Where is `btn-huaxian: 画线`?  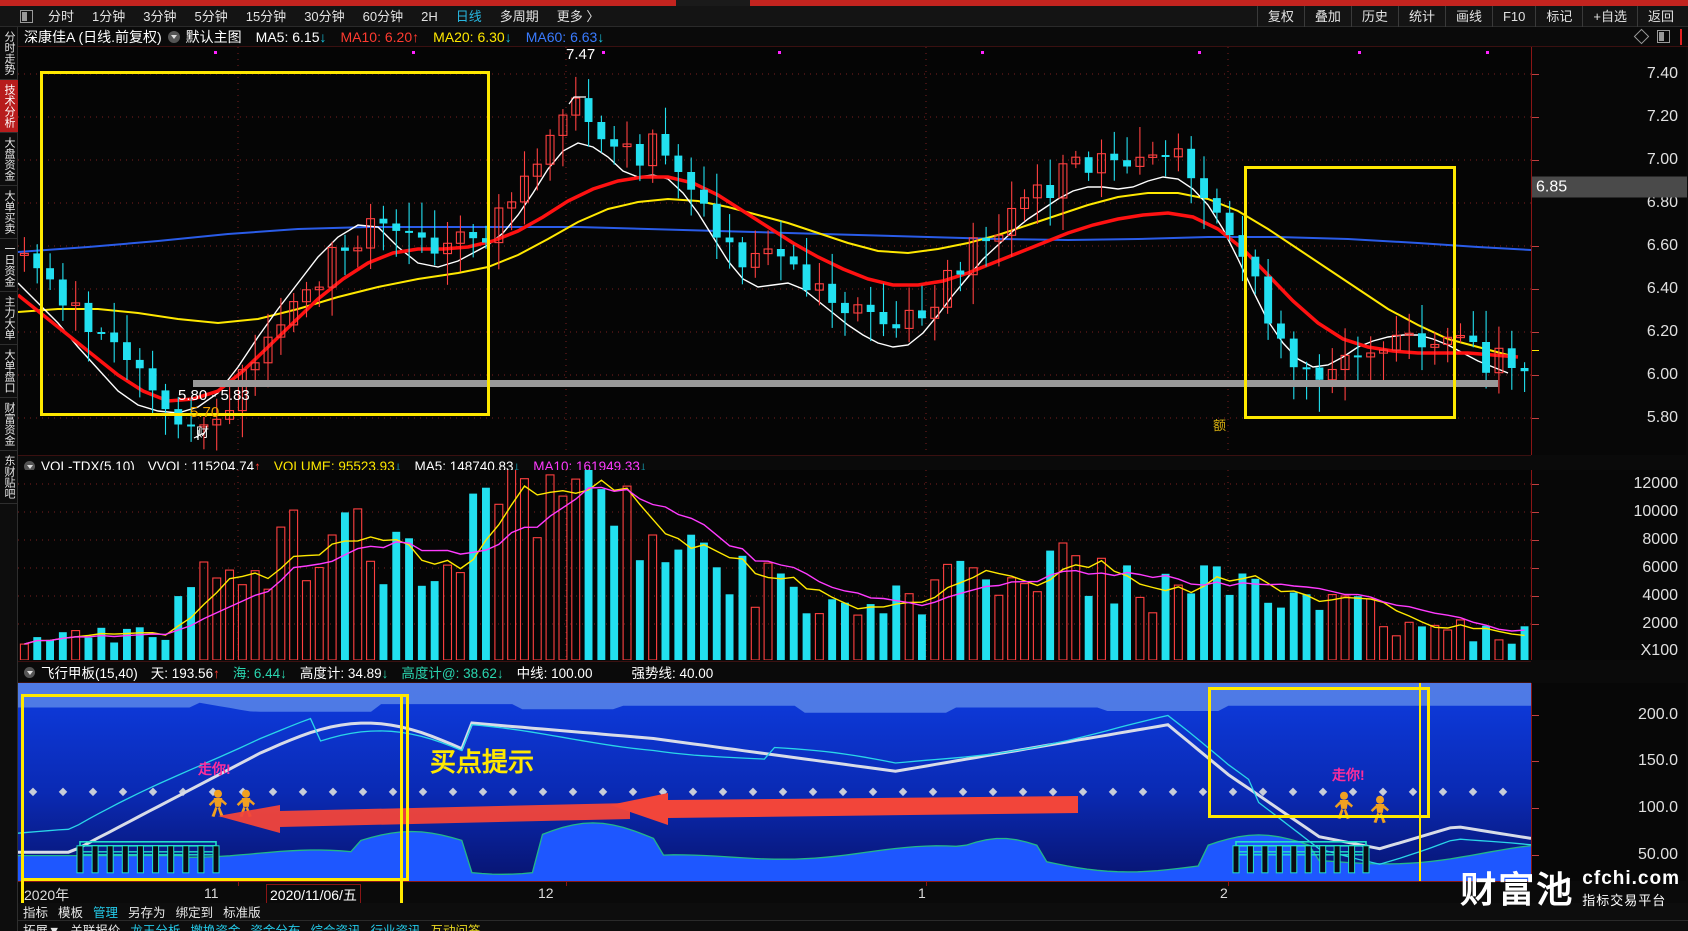 btn-huaxian: 画线 is located at coordinates (1468, 16).